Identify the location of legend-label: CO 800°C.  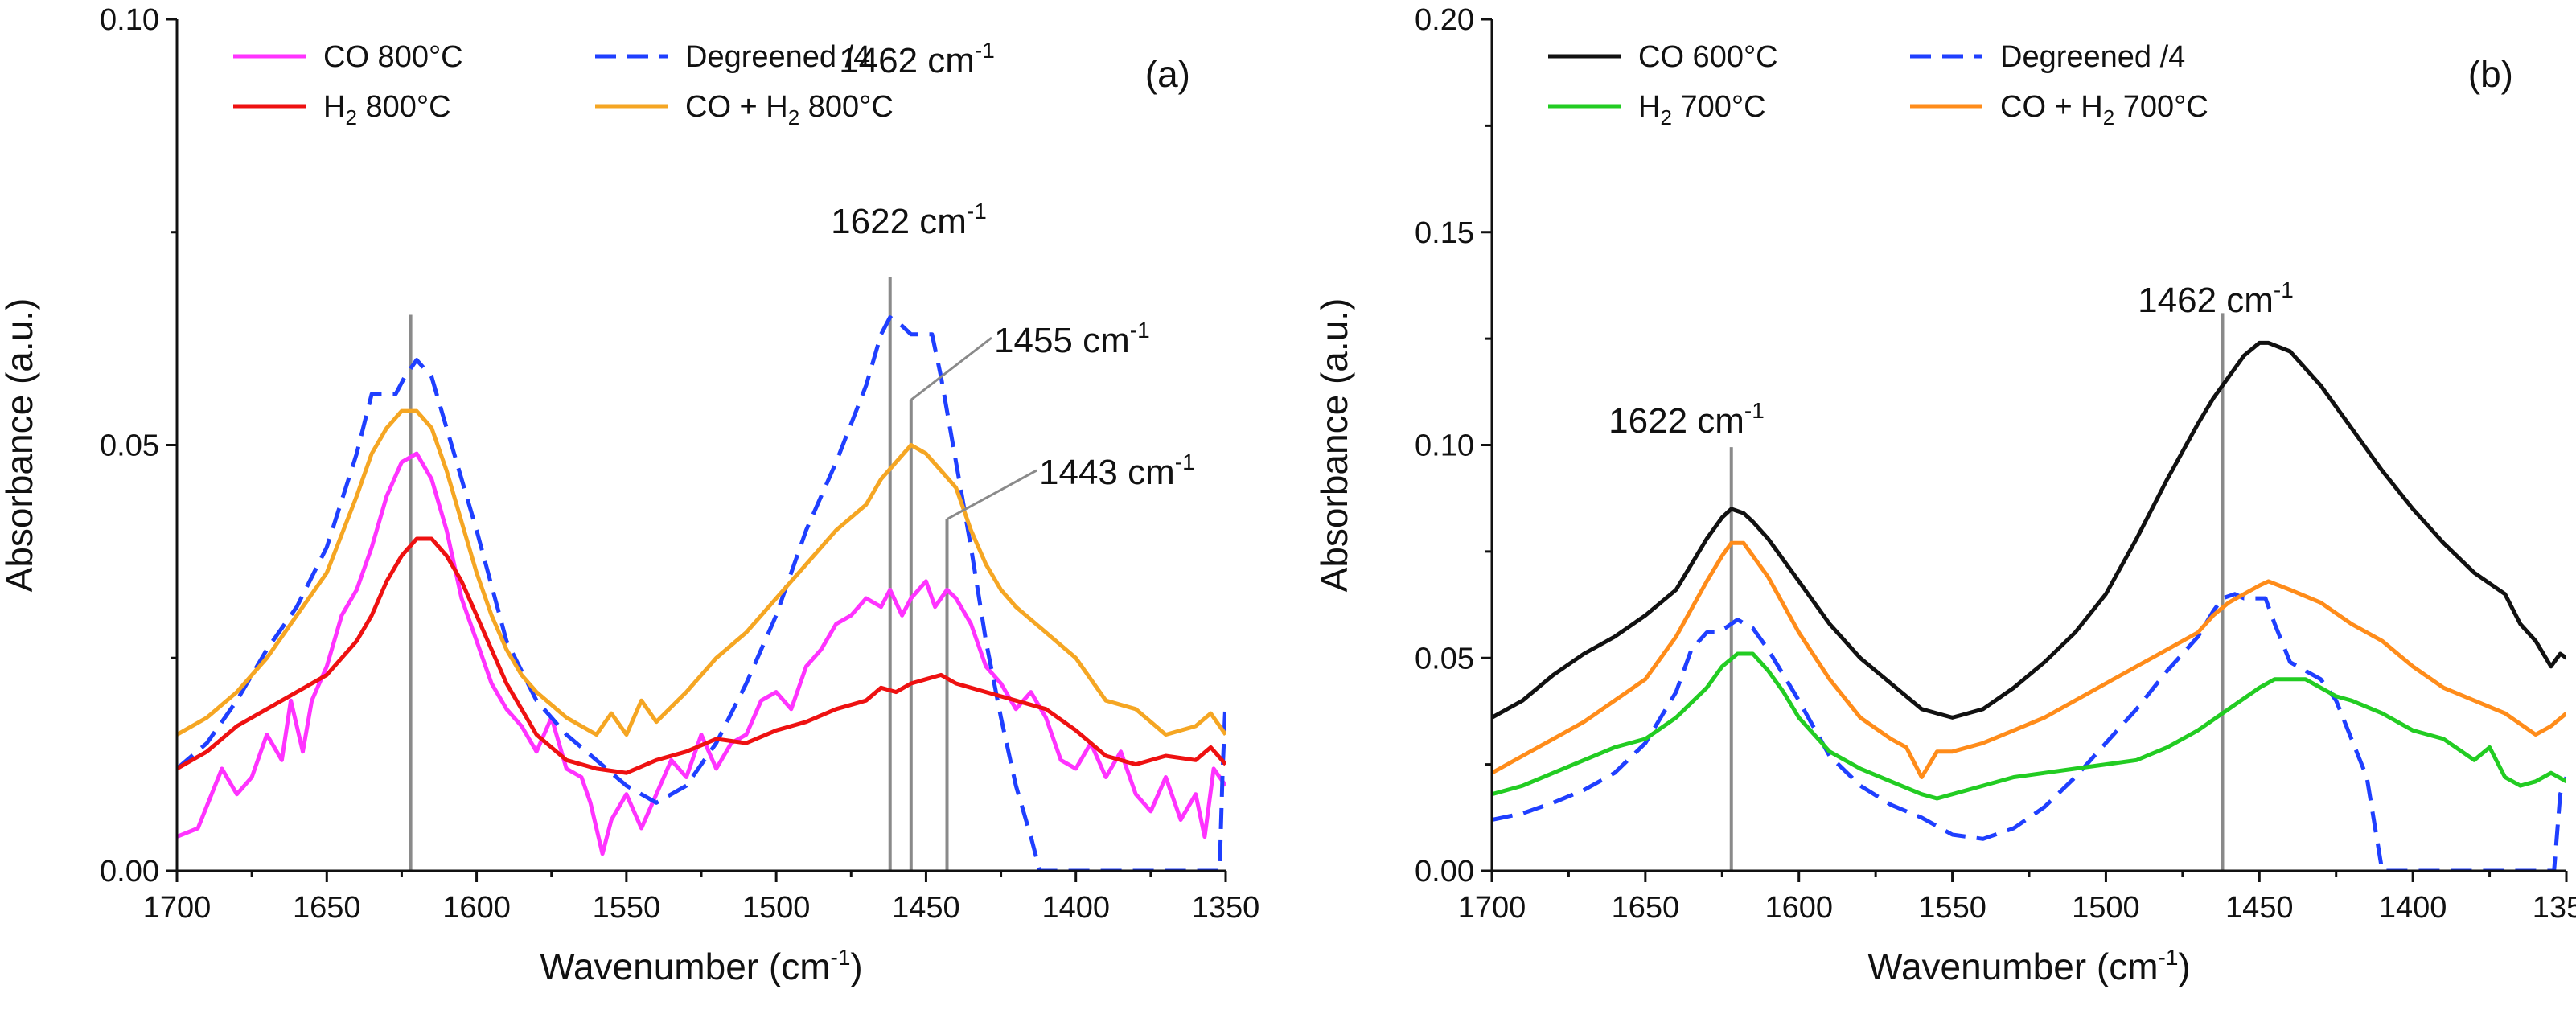
(393, 57).